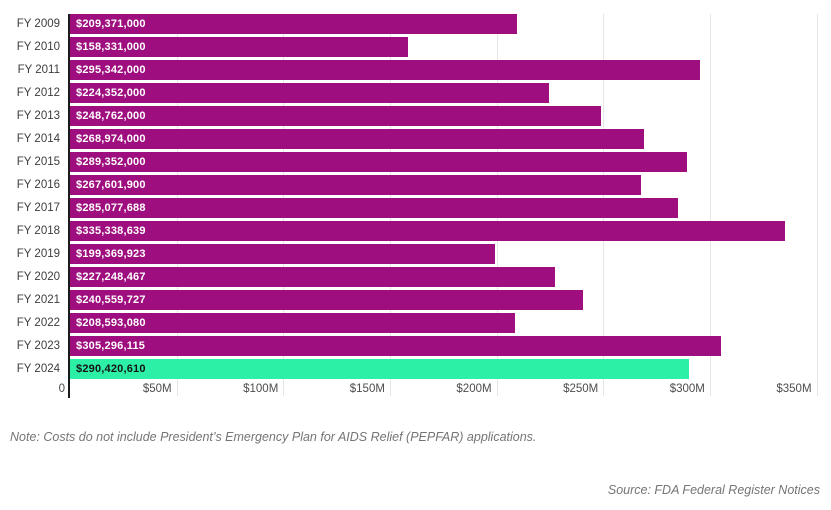 This screenshot has height=510, width=831. I want to click on x-tick-label: $150M, so click(367, 389).